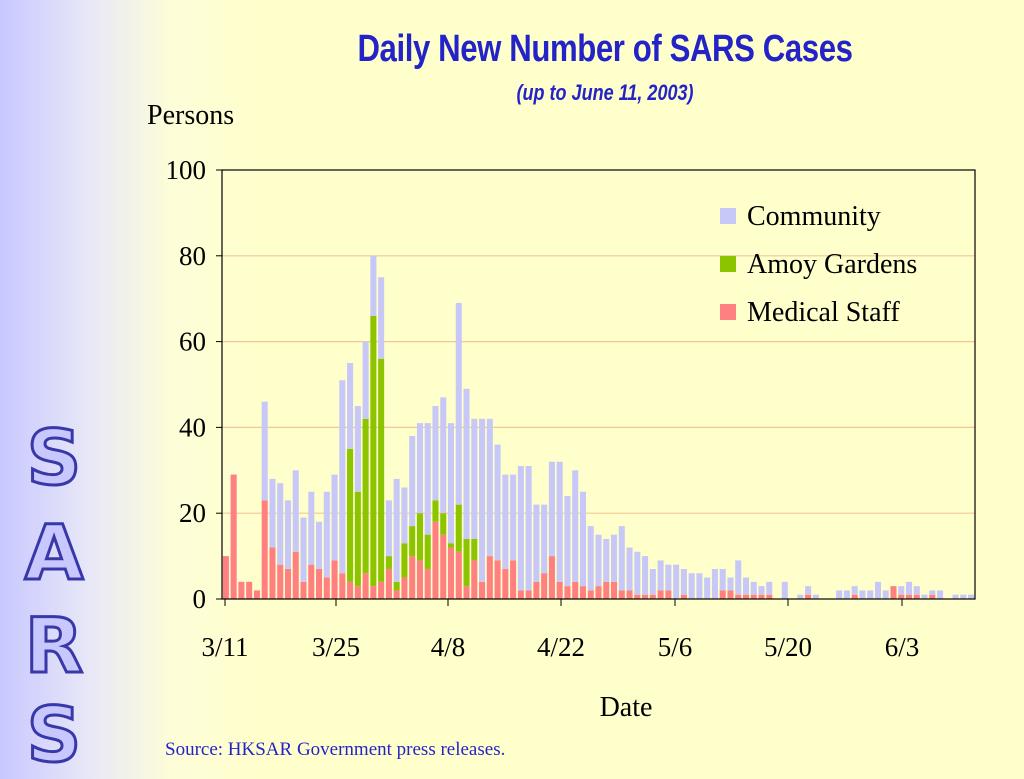 This screenshot has height=779, width=1024. What do you see at coordinates (560, 630) in the screenshot?
I see `x-axis: 3/11 3/25 4/8 4/22 5/6 5/20 6/3` at bounding box center [560, 630].